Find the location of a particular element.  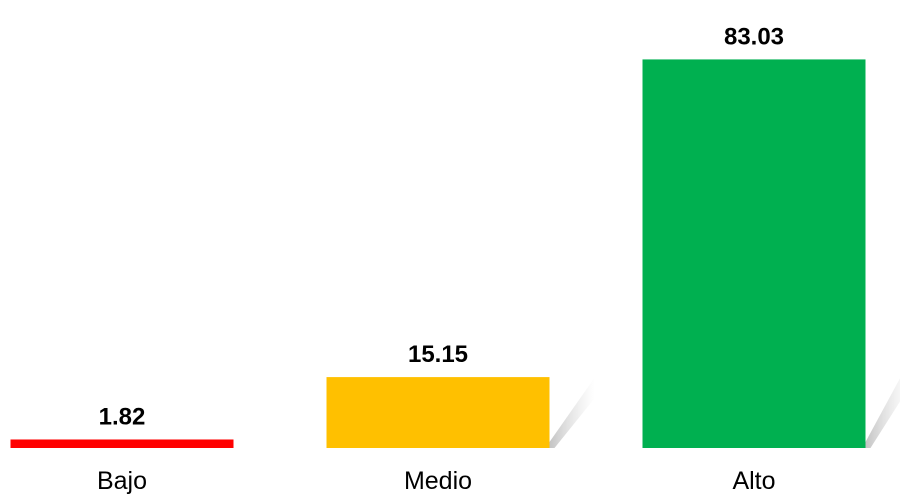

category-labels: Bajo Medio Alto is located at coordinates (436, 481).